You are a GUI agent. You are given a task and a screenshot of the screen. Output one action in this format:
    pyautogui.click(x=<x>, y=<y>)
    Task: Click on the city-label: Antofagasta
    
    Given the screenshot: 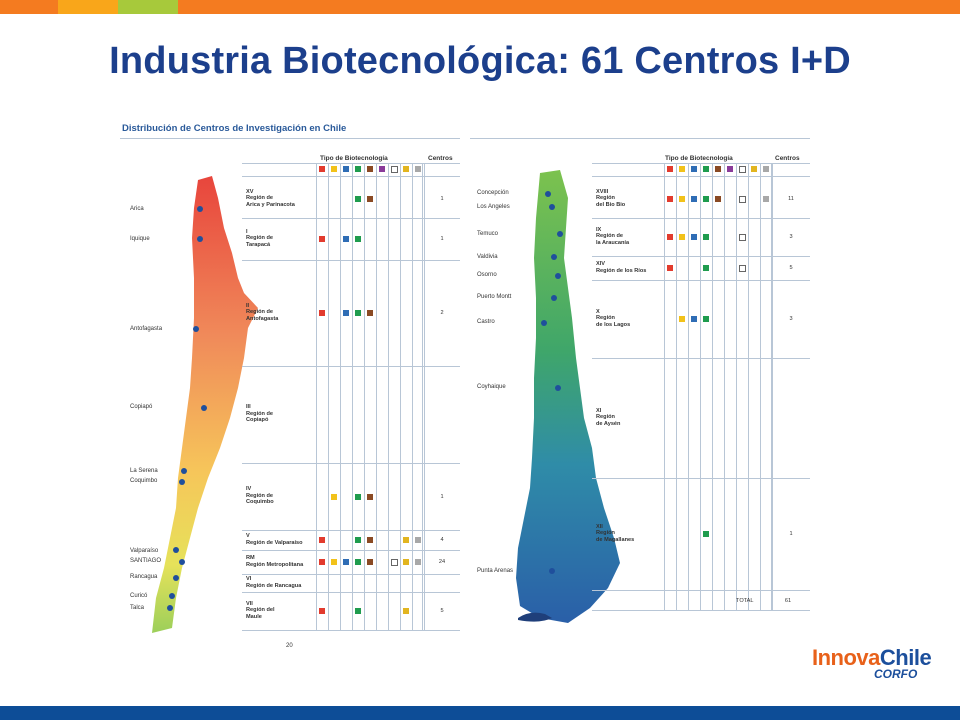 What is the action you would take?
    pyautogui.click(x=146, y=329)
    